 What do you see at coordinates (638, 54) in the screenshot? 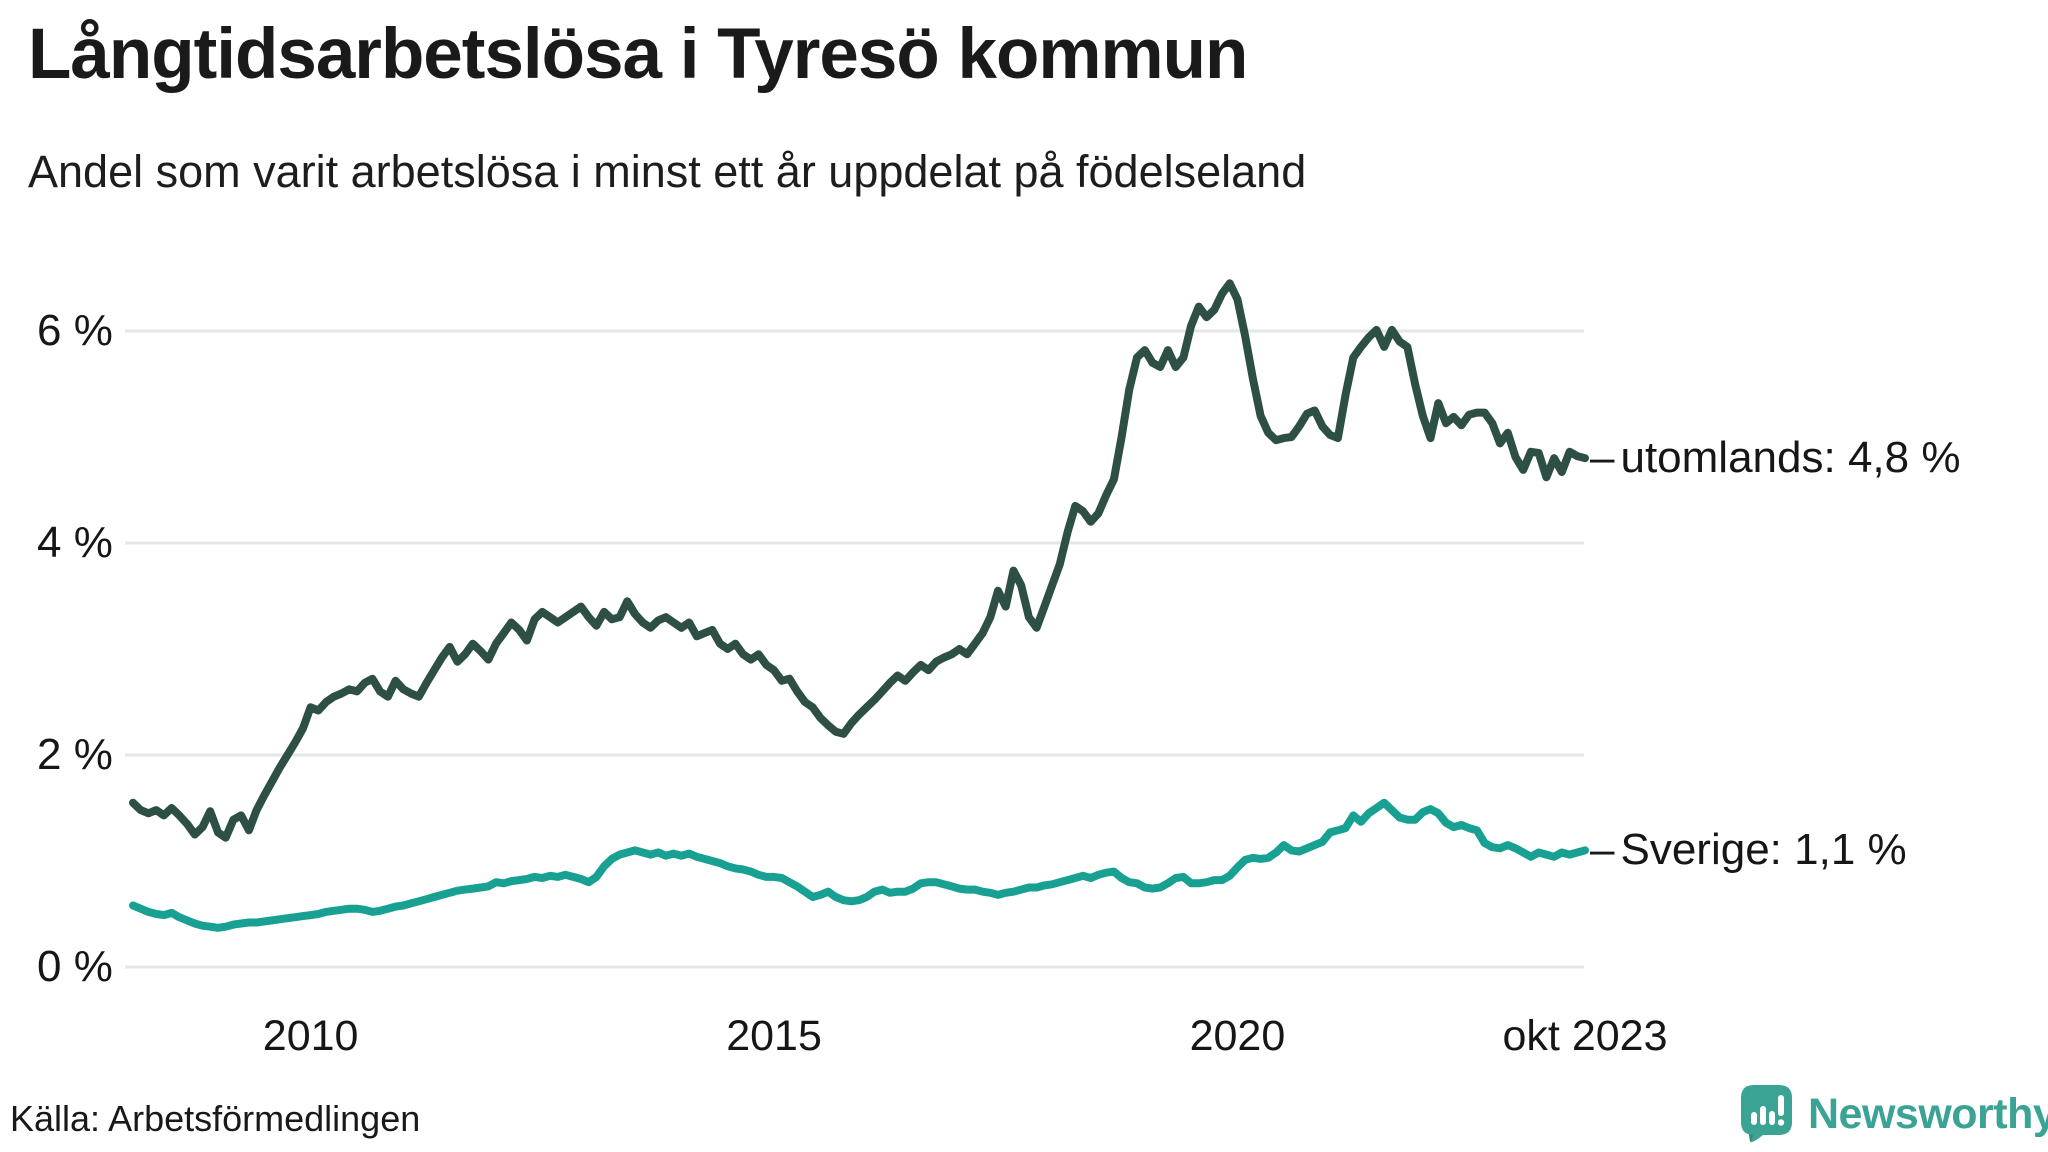
I see `page-title: Långtidsarbetslösa i Tyresö kommun` at bounding box center [638, 54].